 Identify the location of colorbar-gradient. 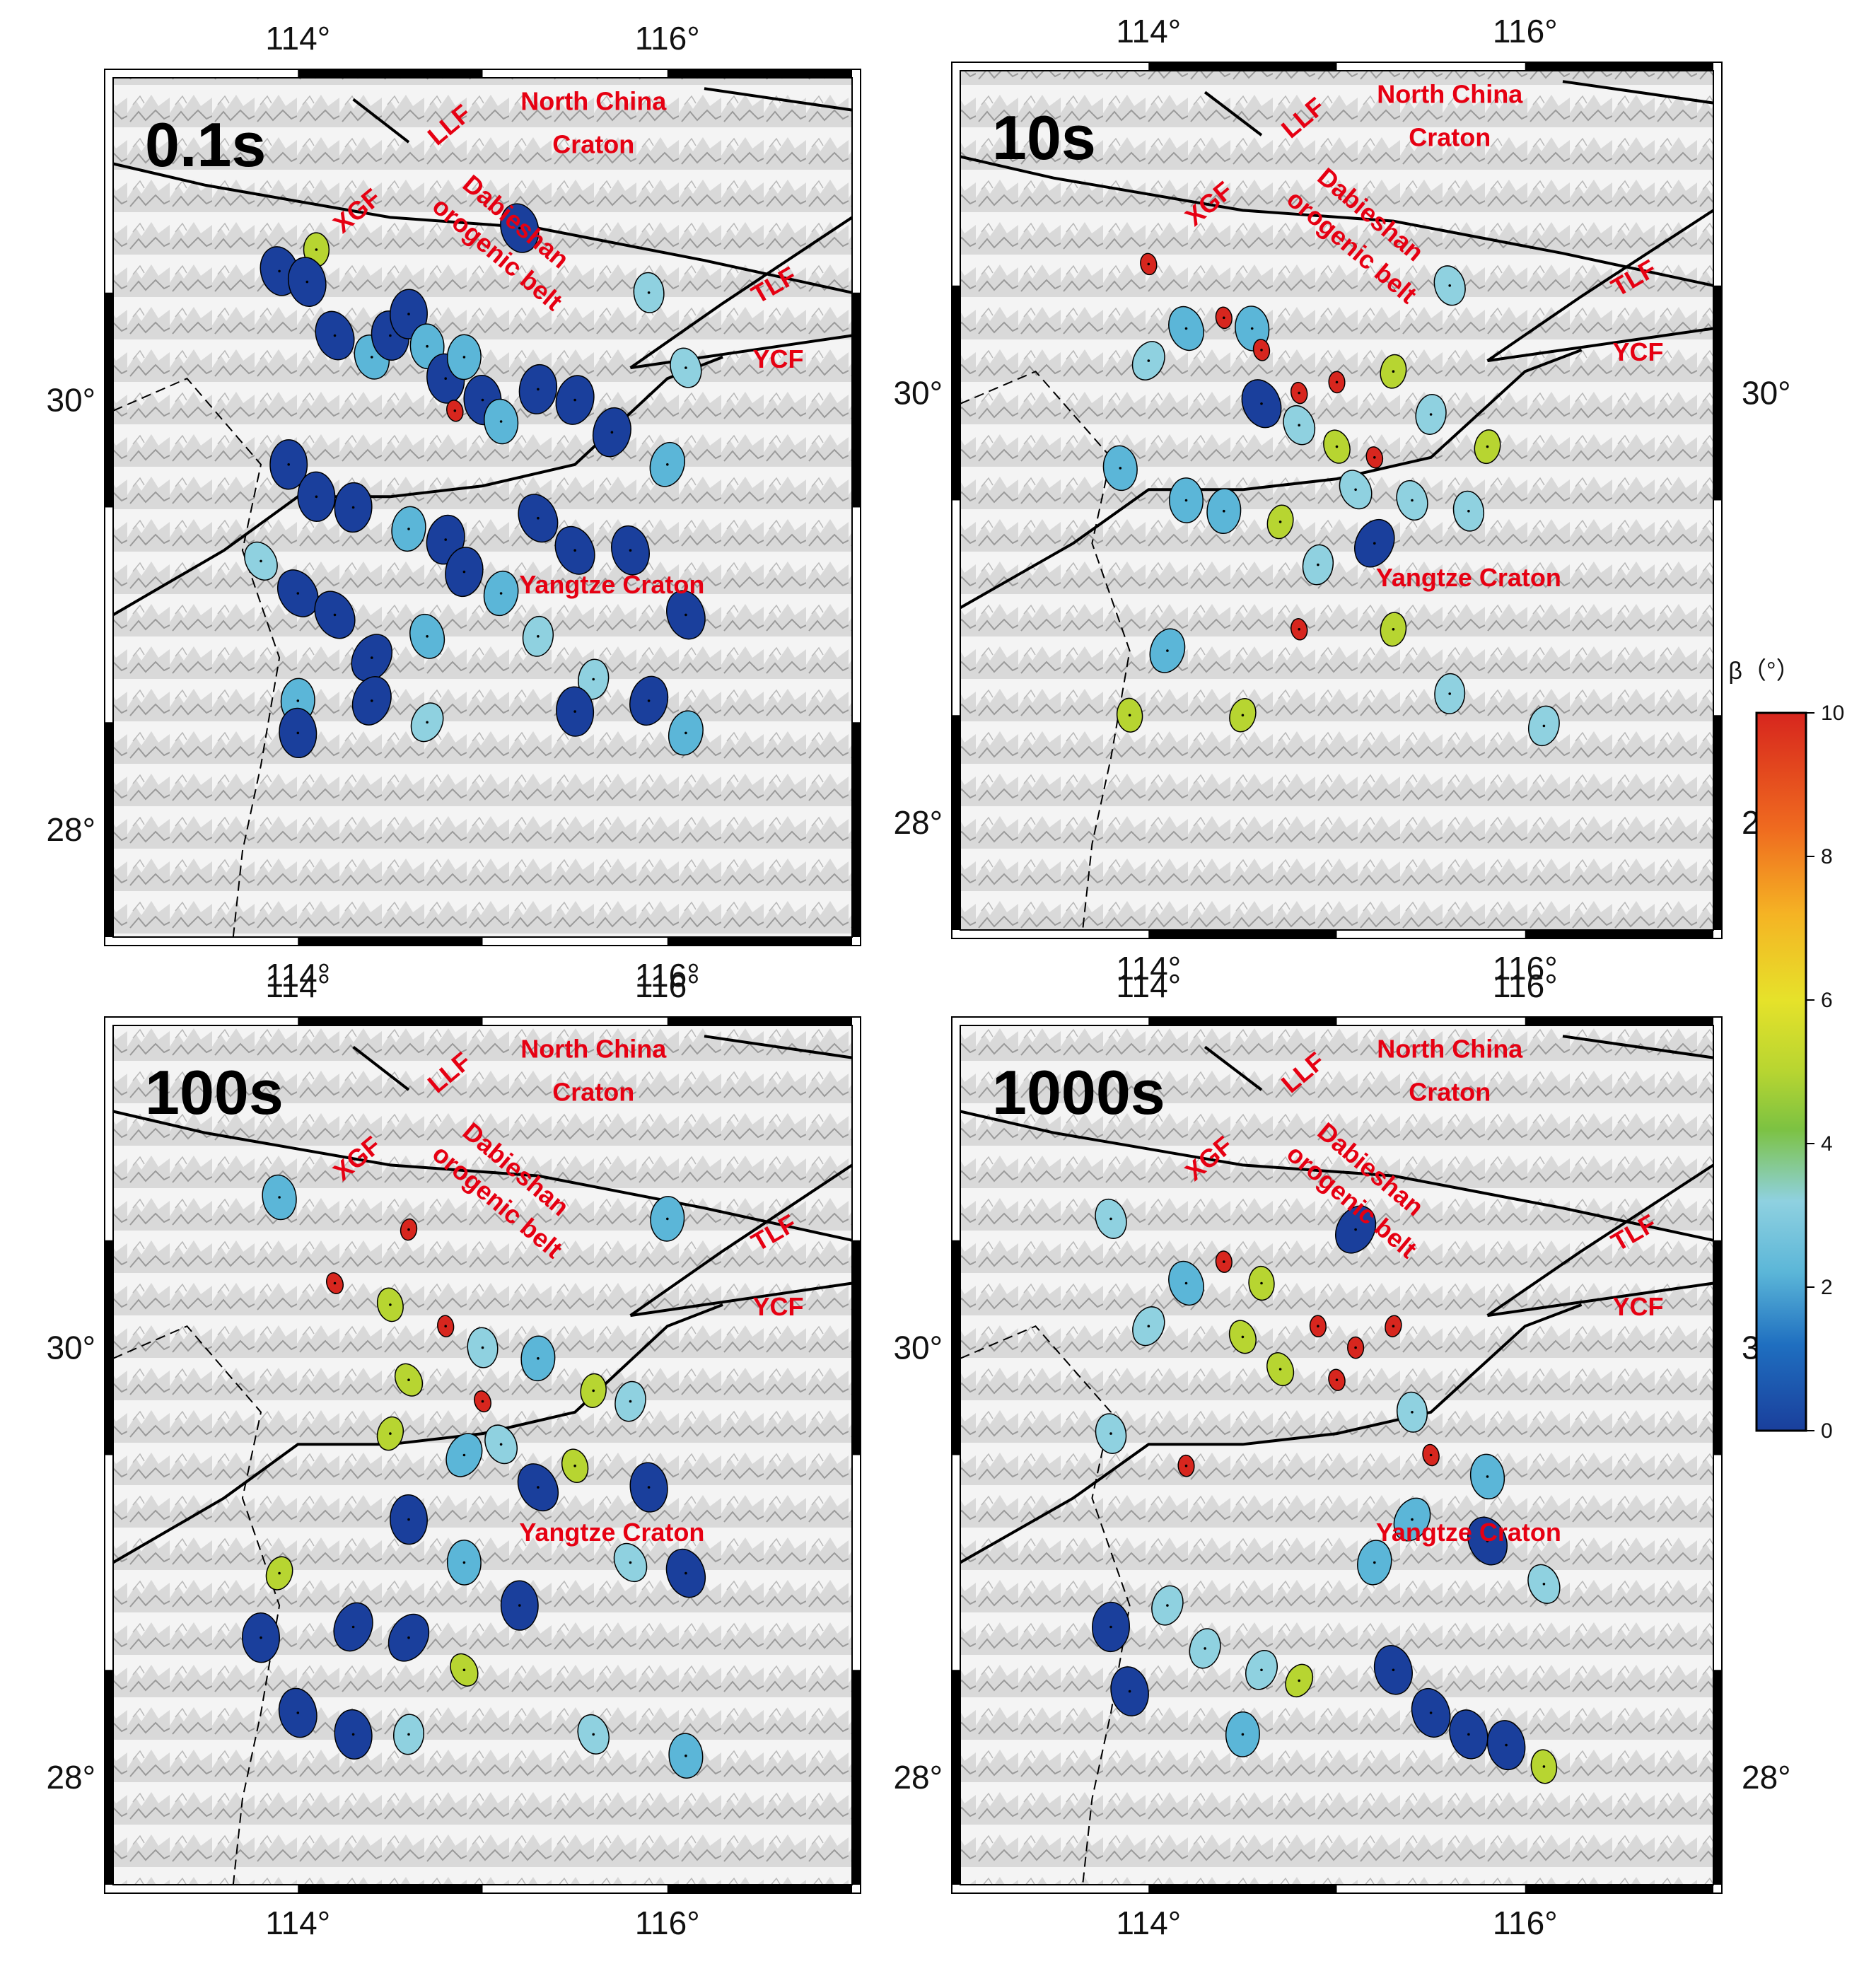
(1781, 1071).